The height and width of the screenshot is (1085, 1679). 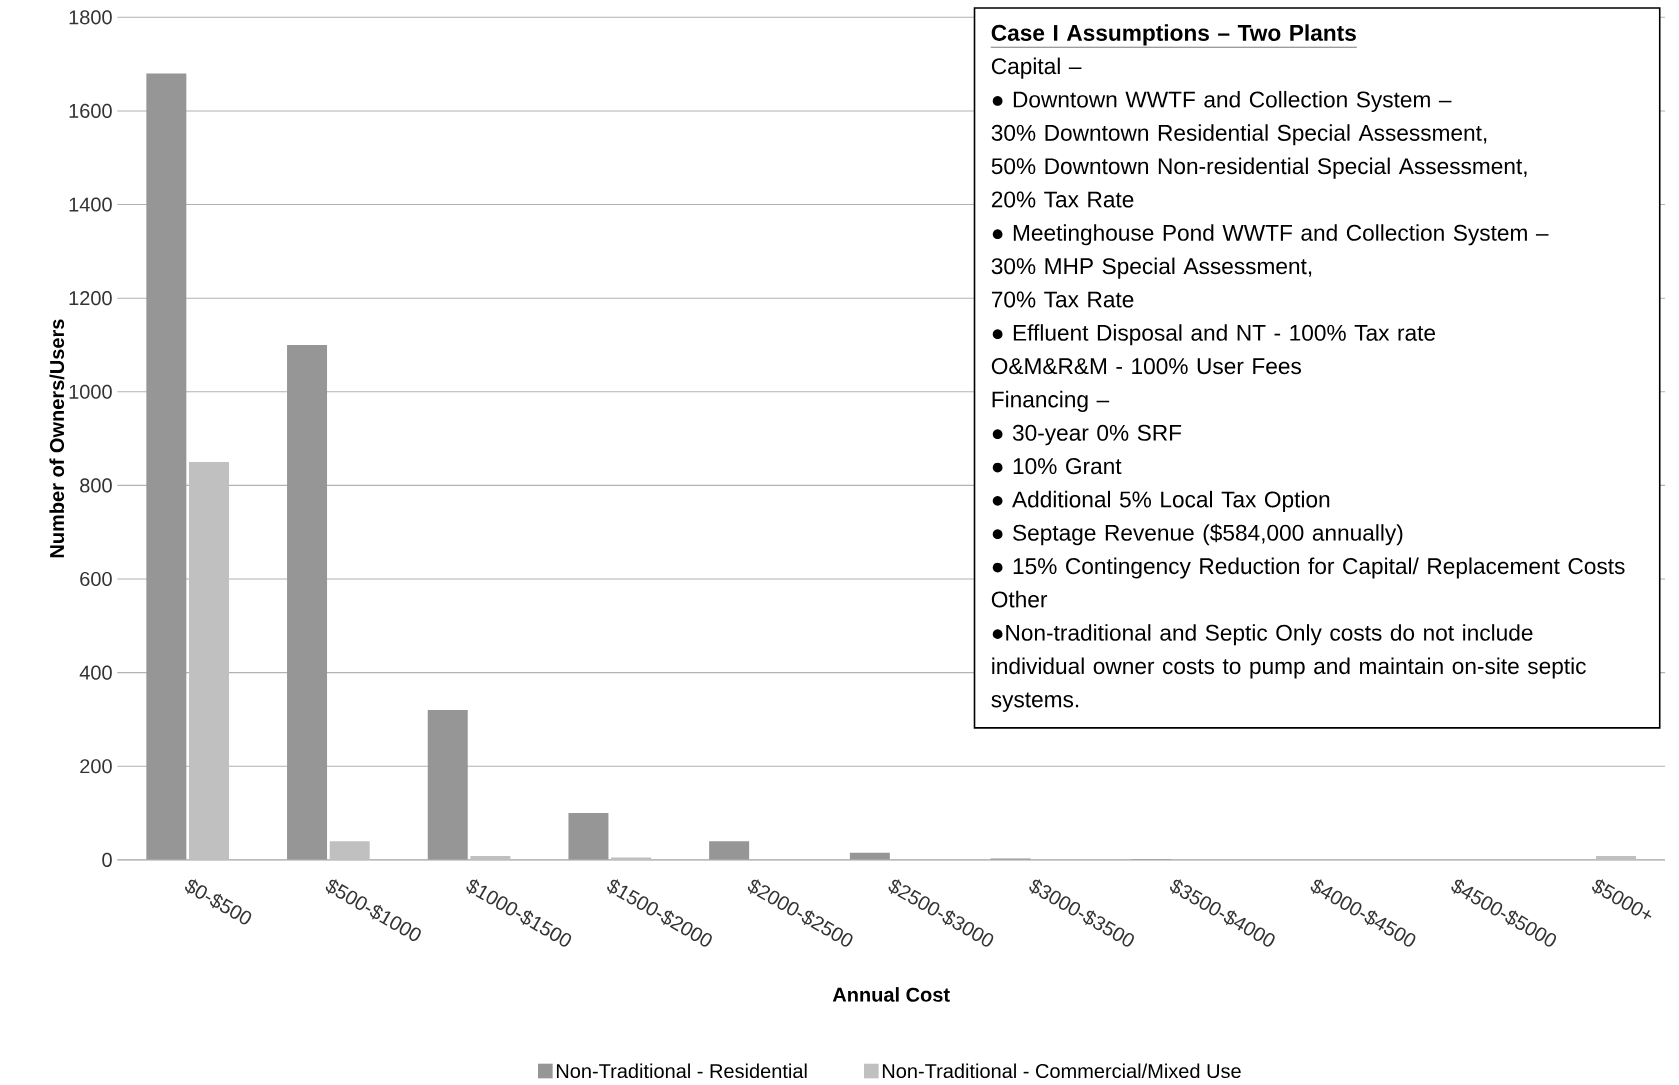 What do you see at coordinates (1308, 568) in the screenshot?
I see `annotation: ● 15% Contingency Reduction for Capital/ Replacement Costs` at bounding box center [1308, 568].